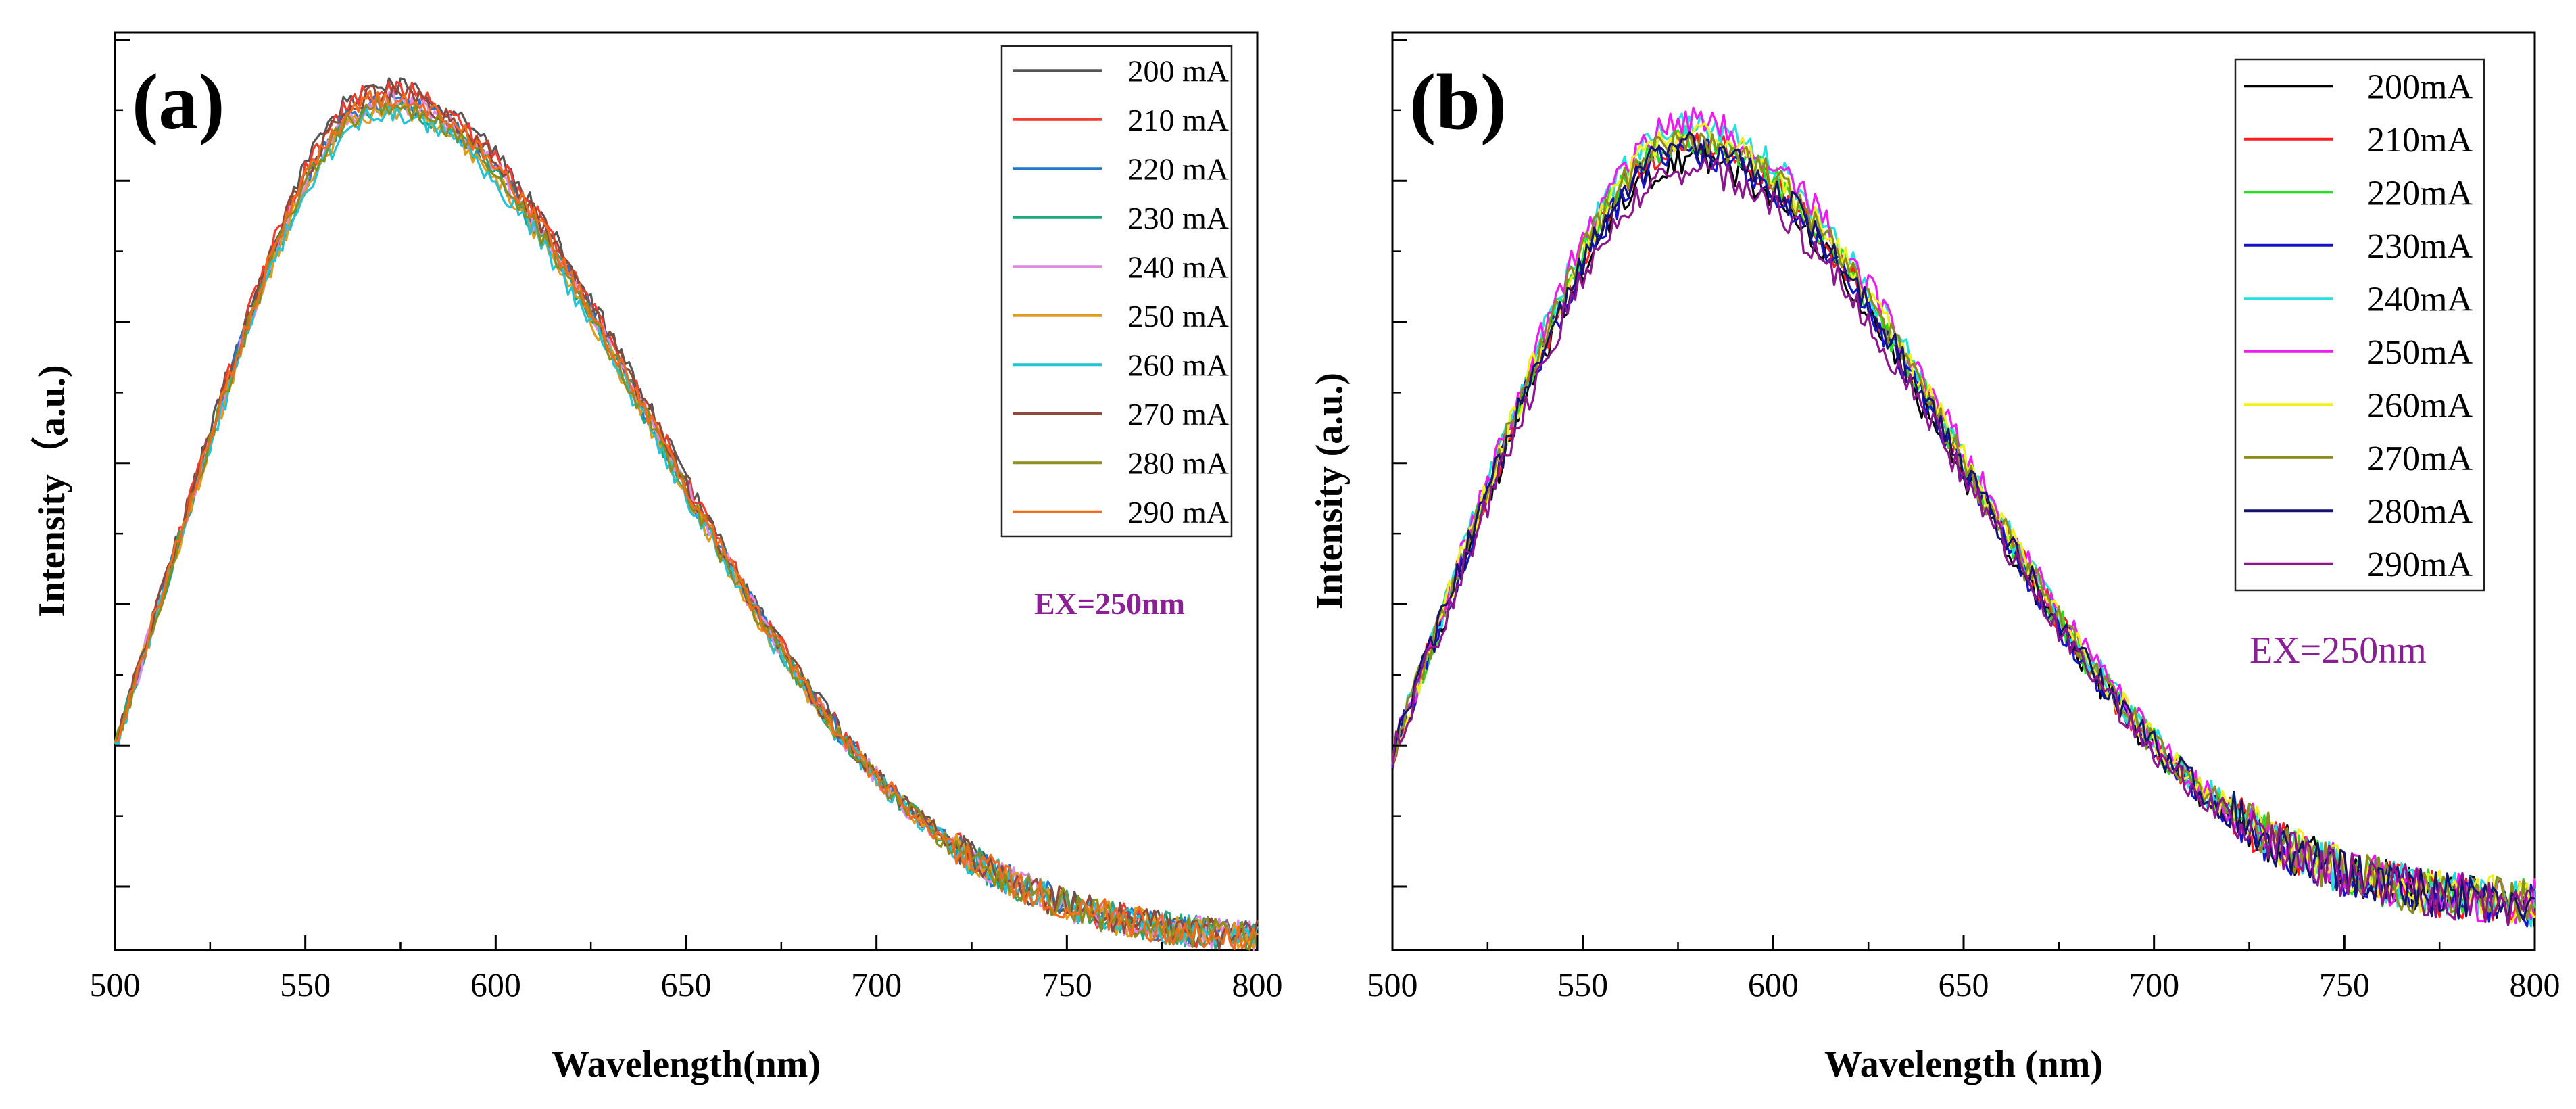 The width and height of the screenshot is (2576, 1109). What do you see at coordinates (2420, 247) in the screenshot?
I see `legend-label: 230mA` at bounding box center [2420, 247].